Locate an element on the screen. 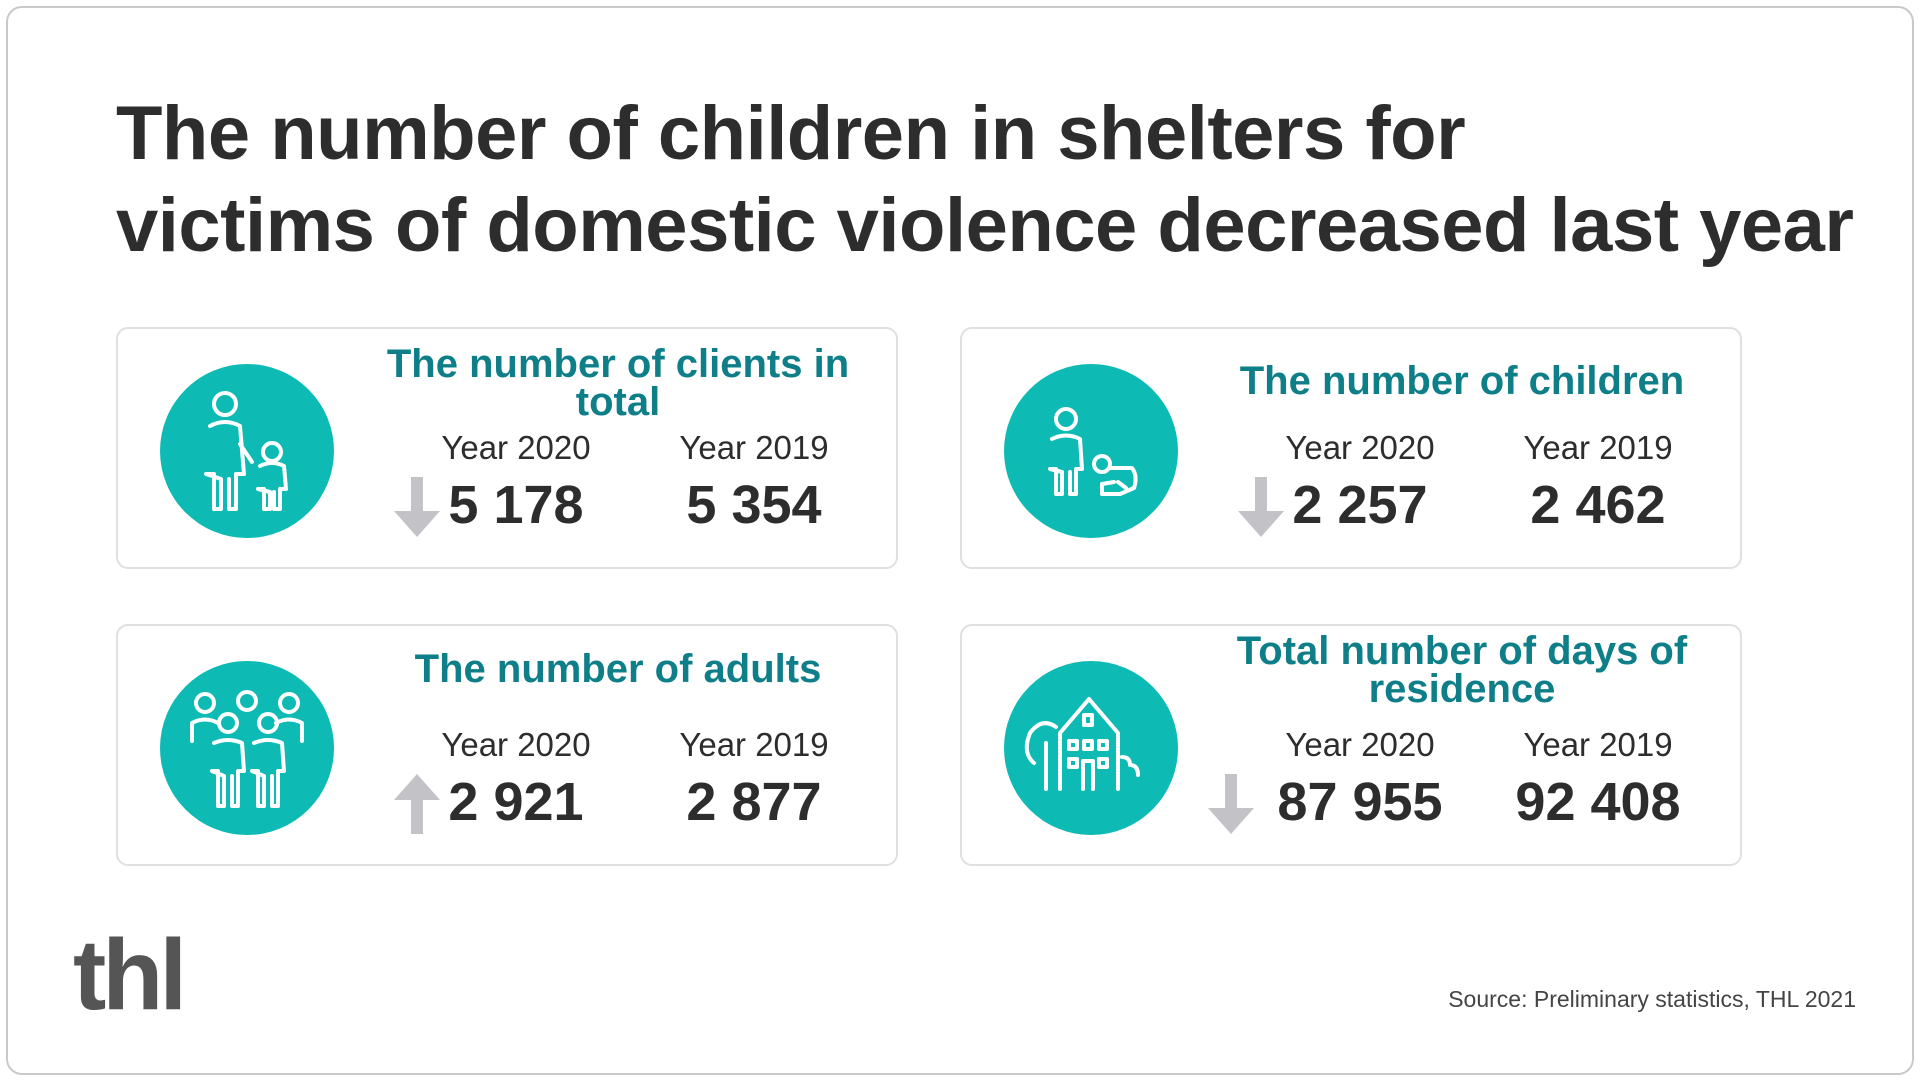 This screenshot has width=1920, height=1080. value-2020: 5 178 is located at coordinates (516, 505).